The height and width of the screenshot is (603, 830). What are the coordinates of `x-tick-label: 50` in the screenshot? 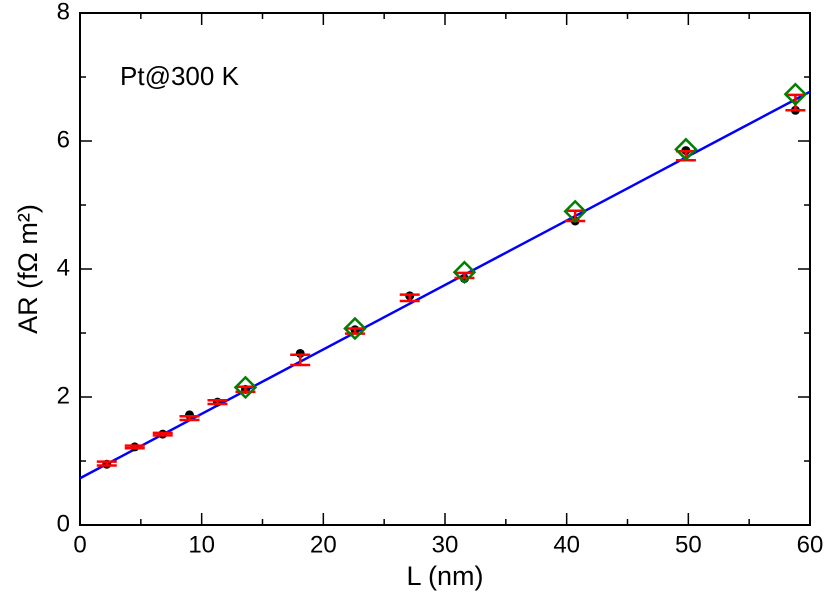 It's located at (688, 544).